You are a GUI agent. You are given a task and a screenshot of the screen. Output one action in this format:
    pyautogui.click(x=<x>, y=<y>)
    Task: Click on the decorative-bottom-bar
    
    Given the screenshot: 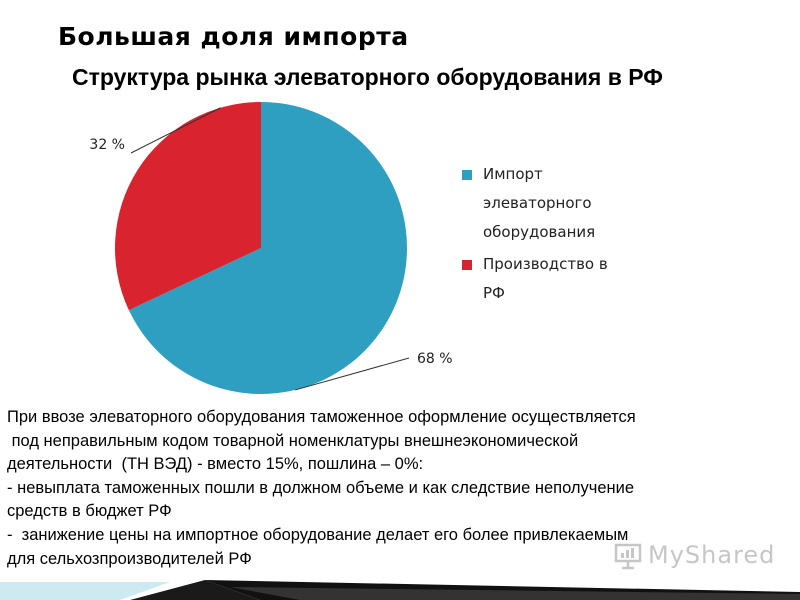 What is the action you would take?
    pyautogui.click(x=400, y=590)
    